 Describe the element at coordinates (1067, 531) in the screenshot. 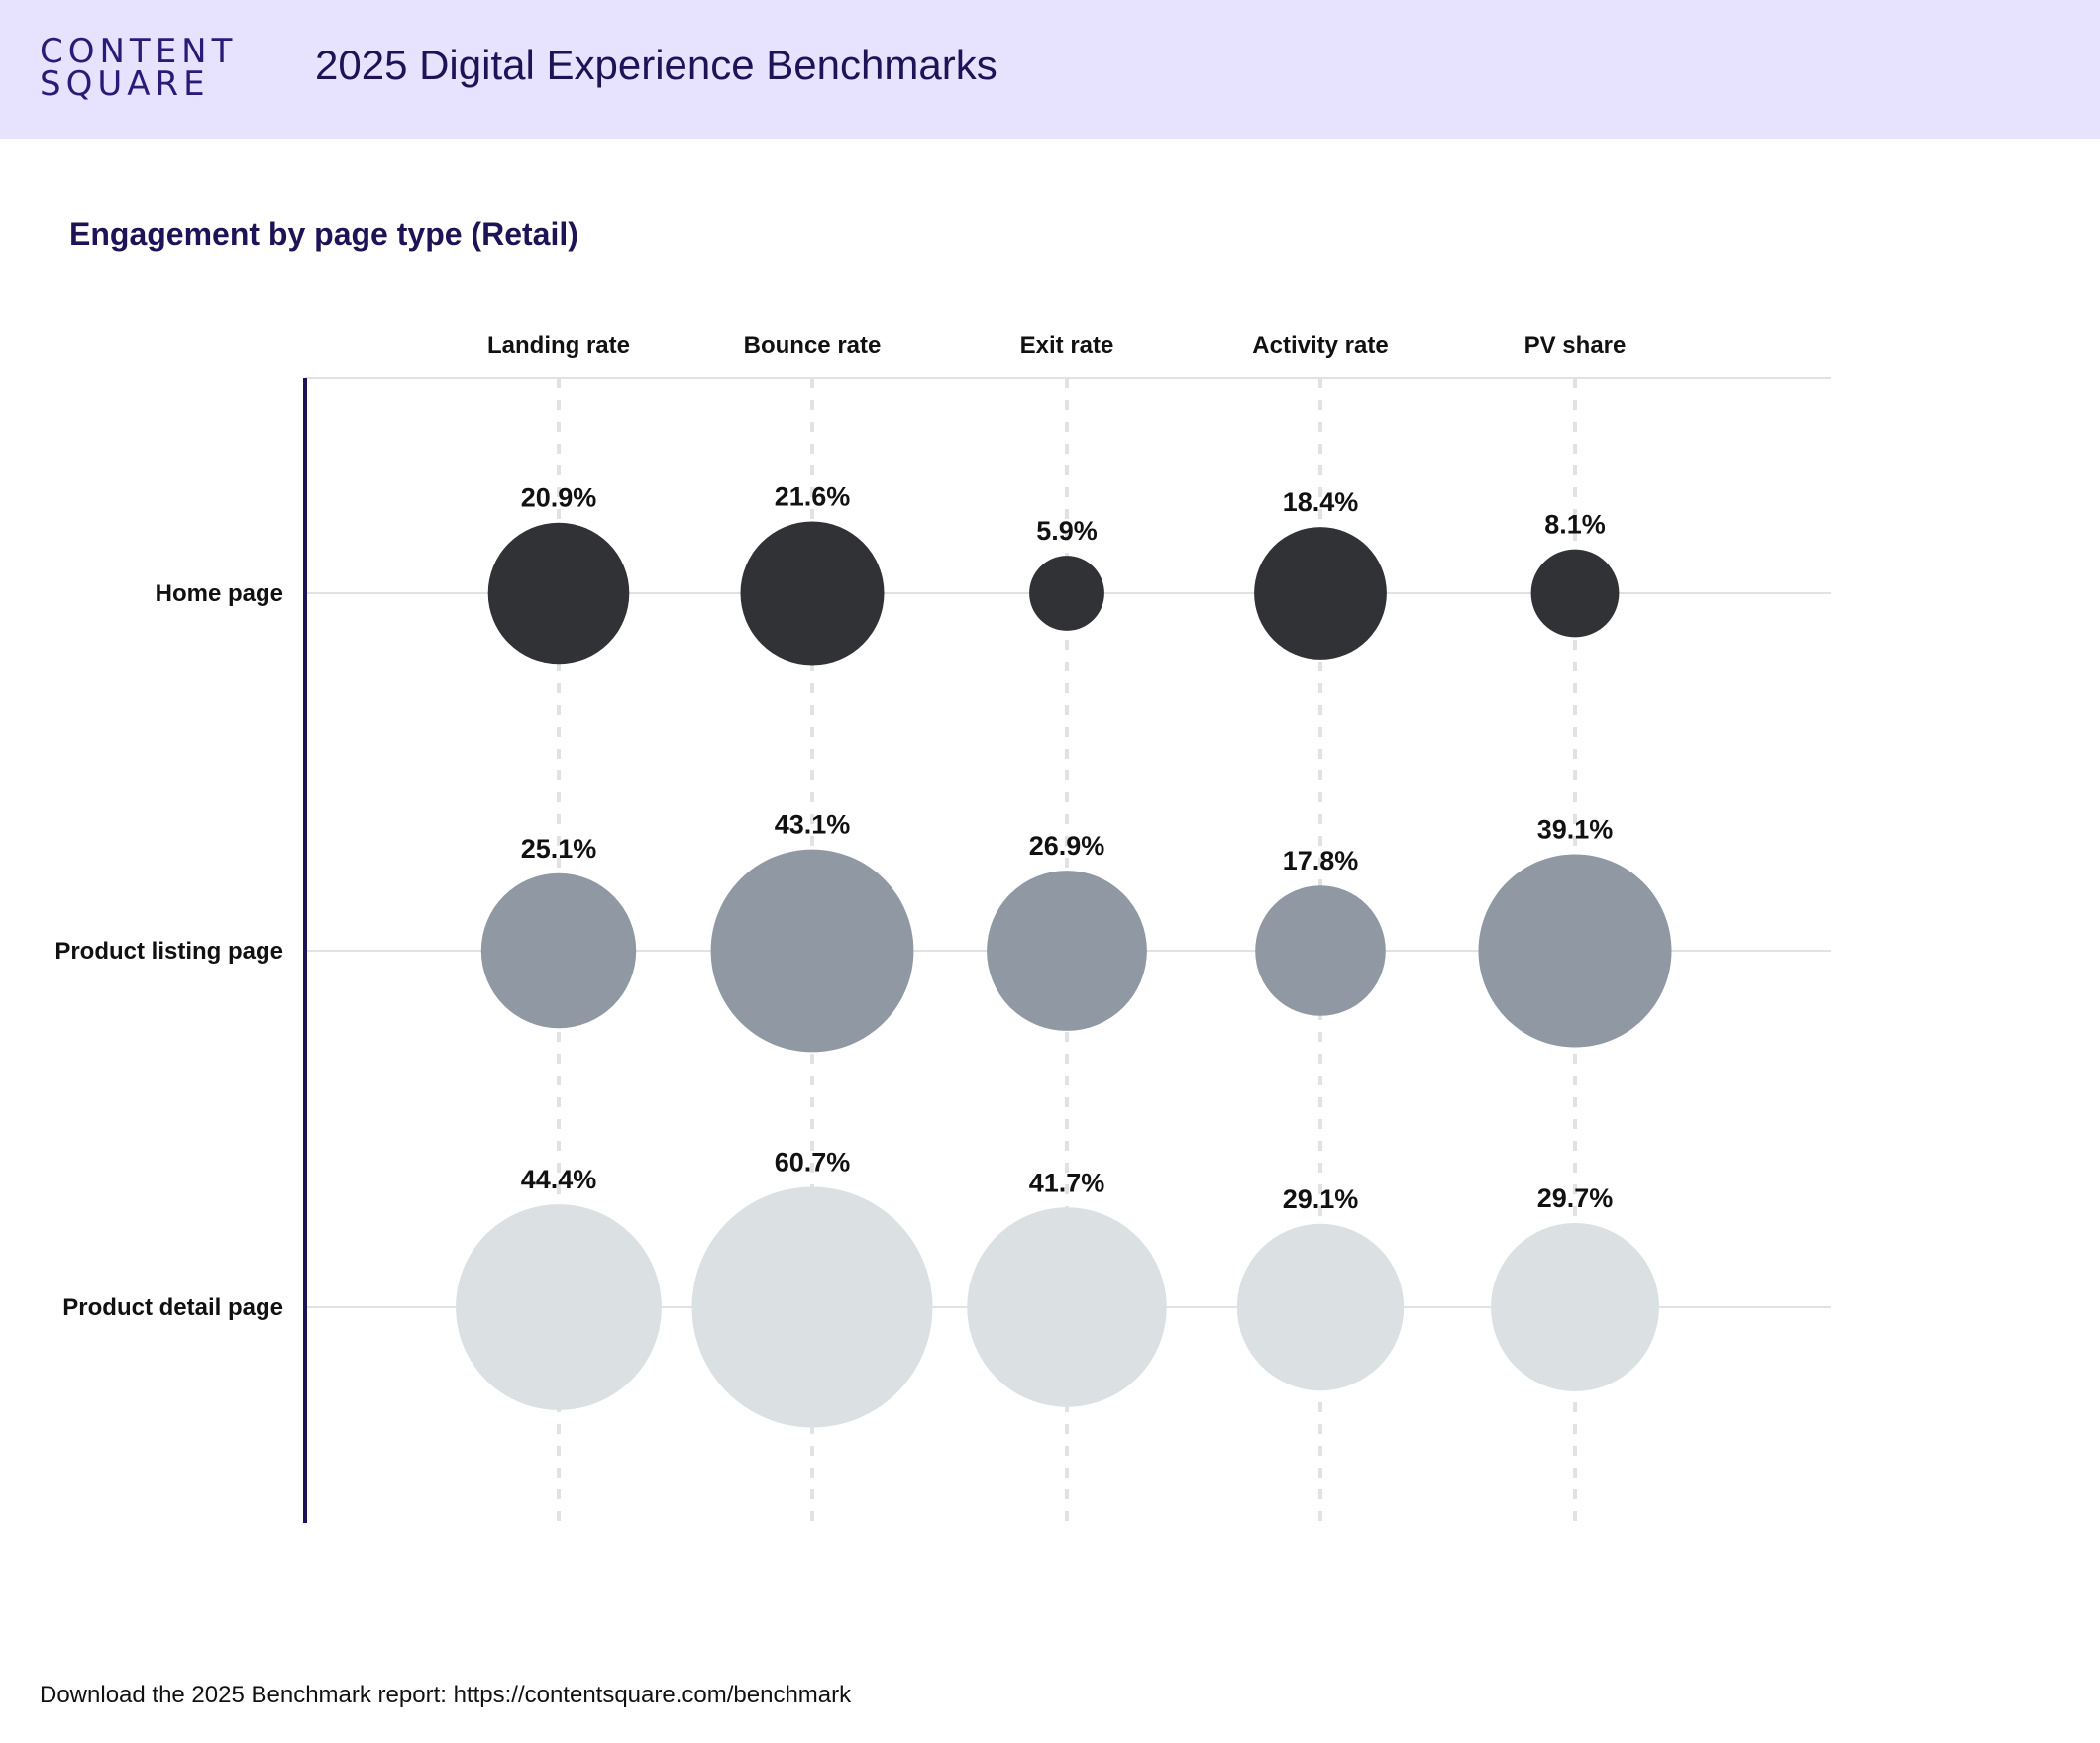

I see `value-label: 5.9%` at that location.